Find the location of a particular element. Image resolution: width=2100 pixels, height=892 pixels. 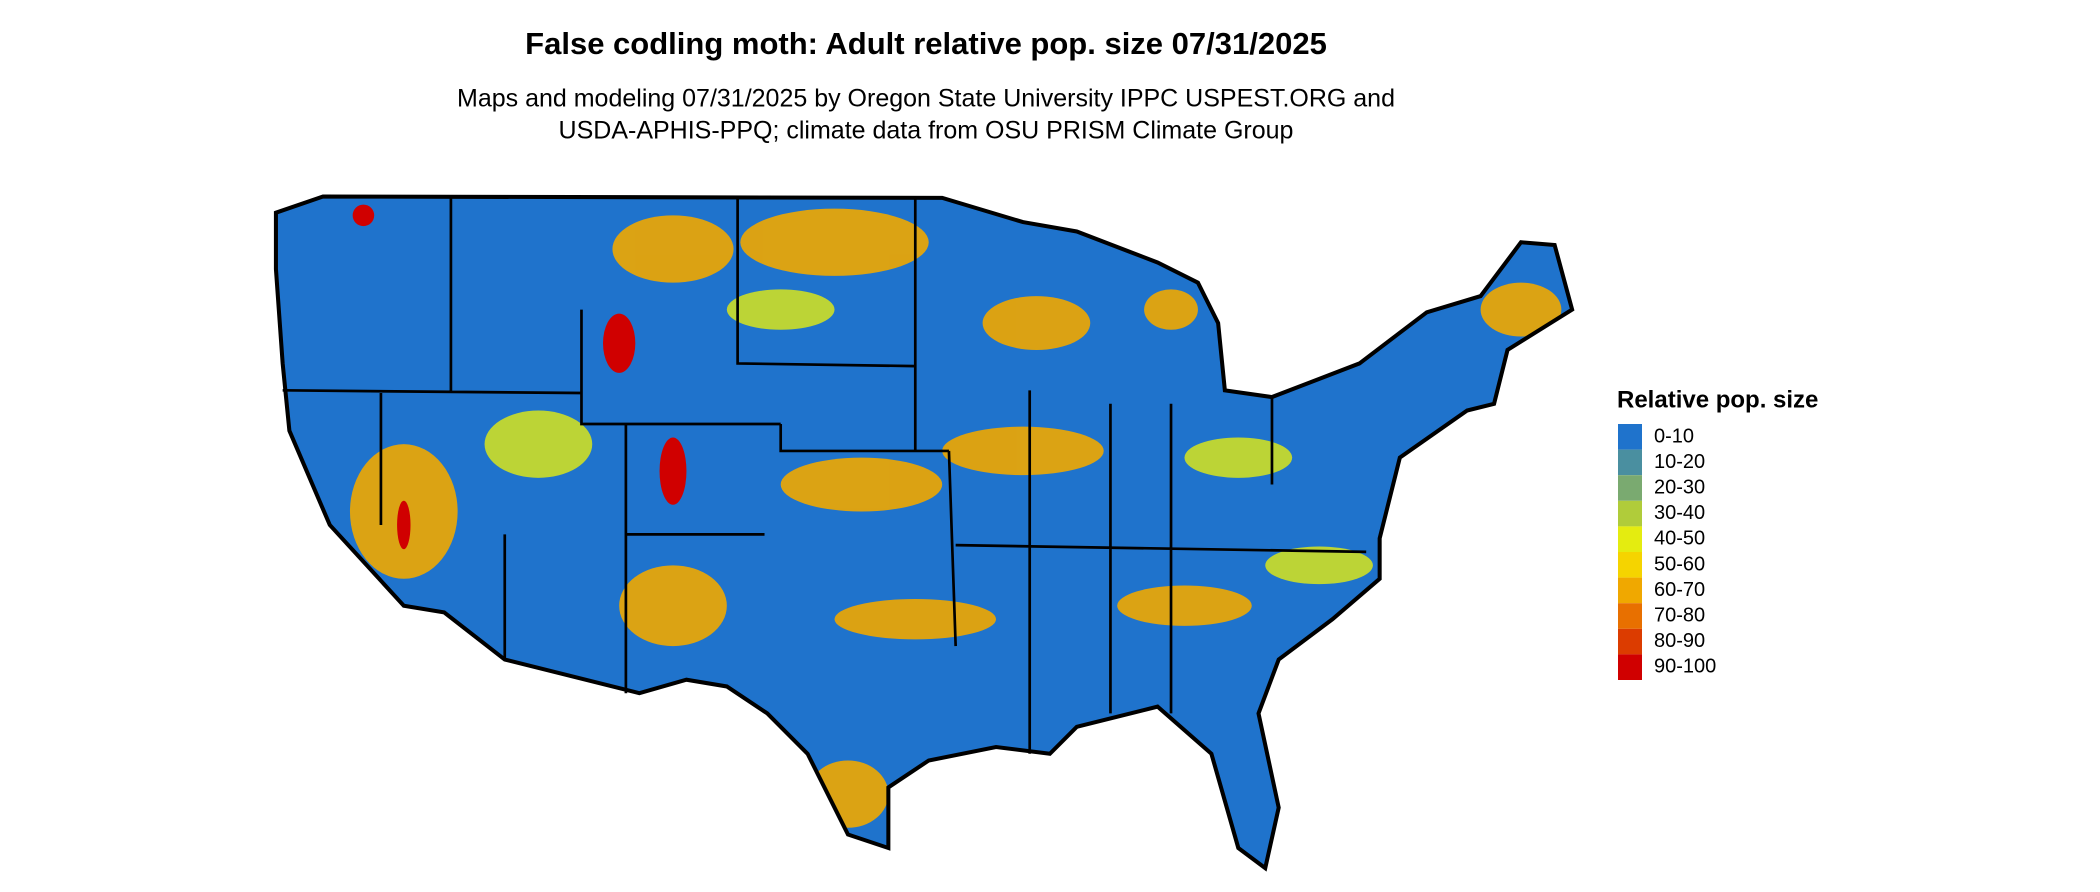

legend-label: 20-30 is located at coordinates (1679, 487).